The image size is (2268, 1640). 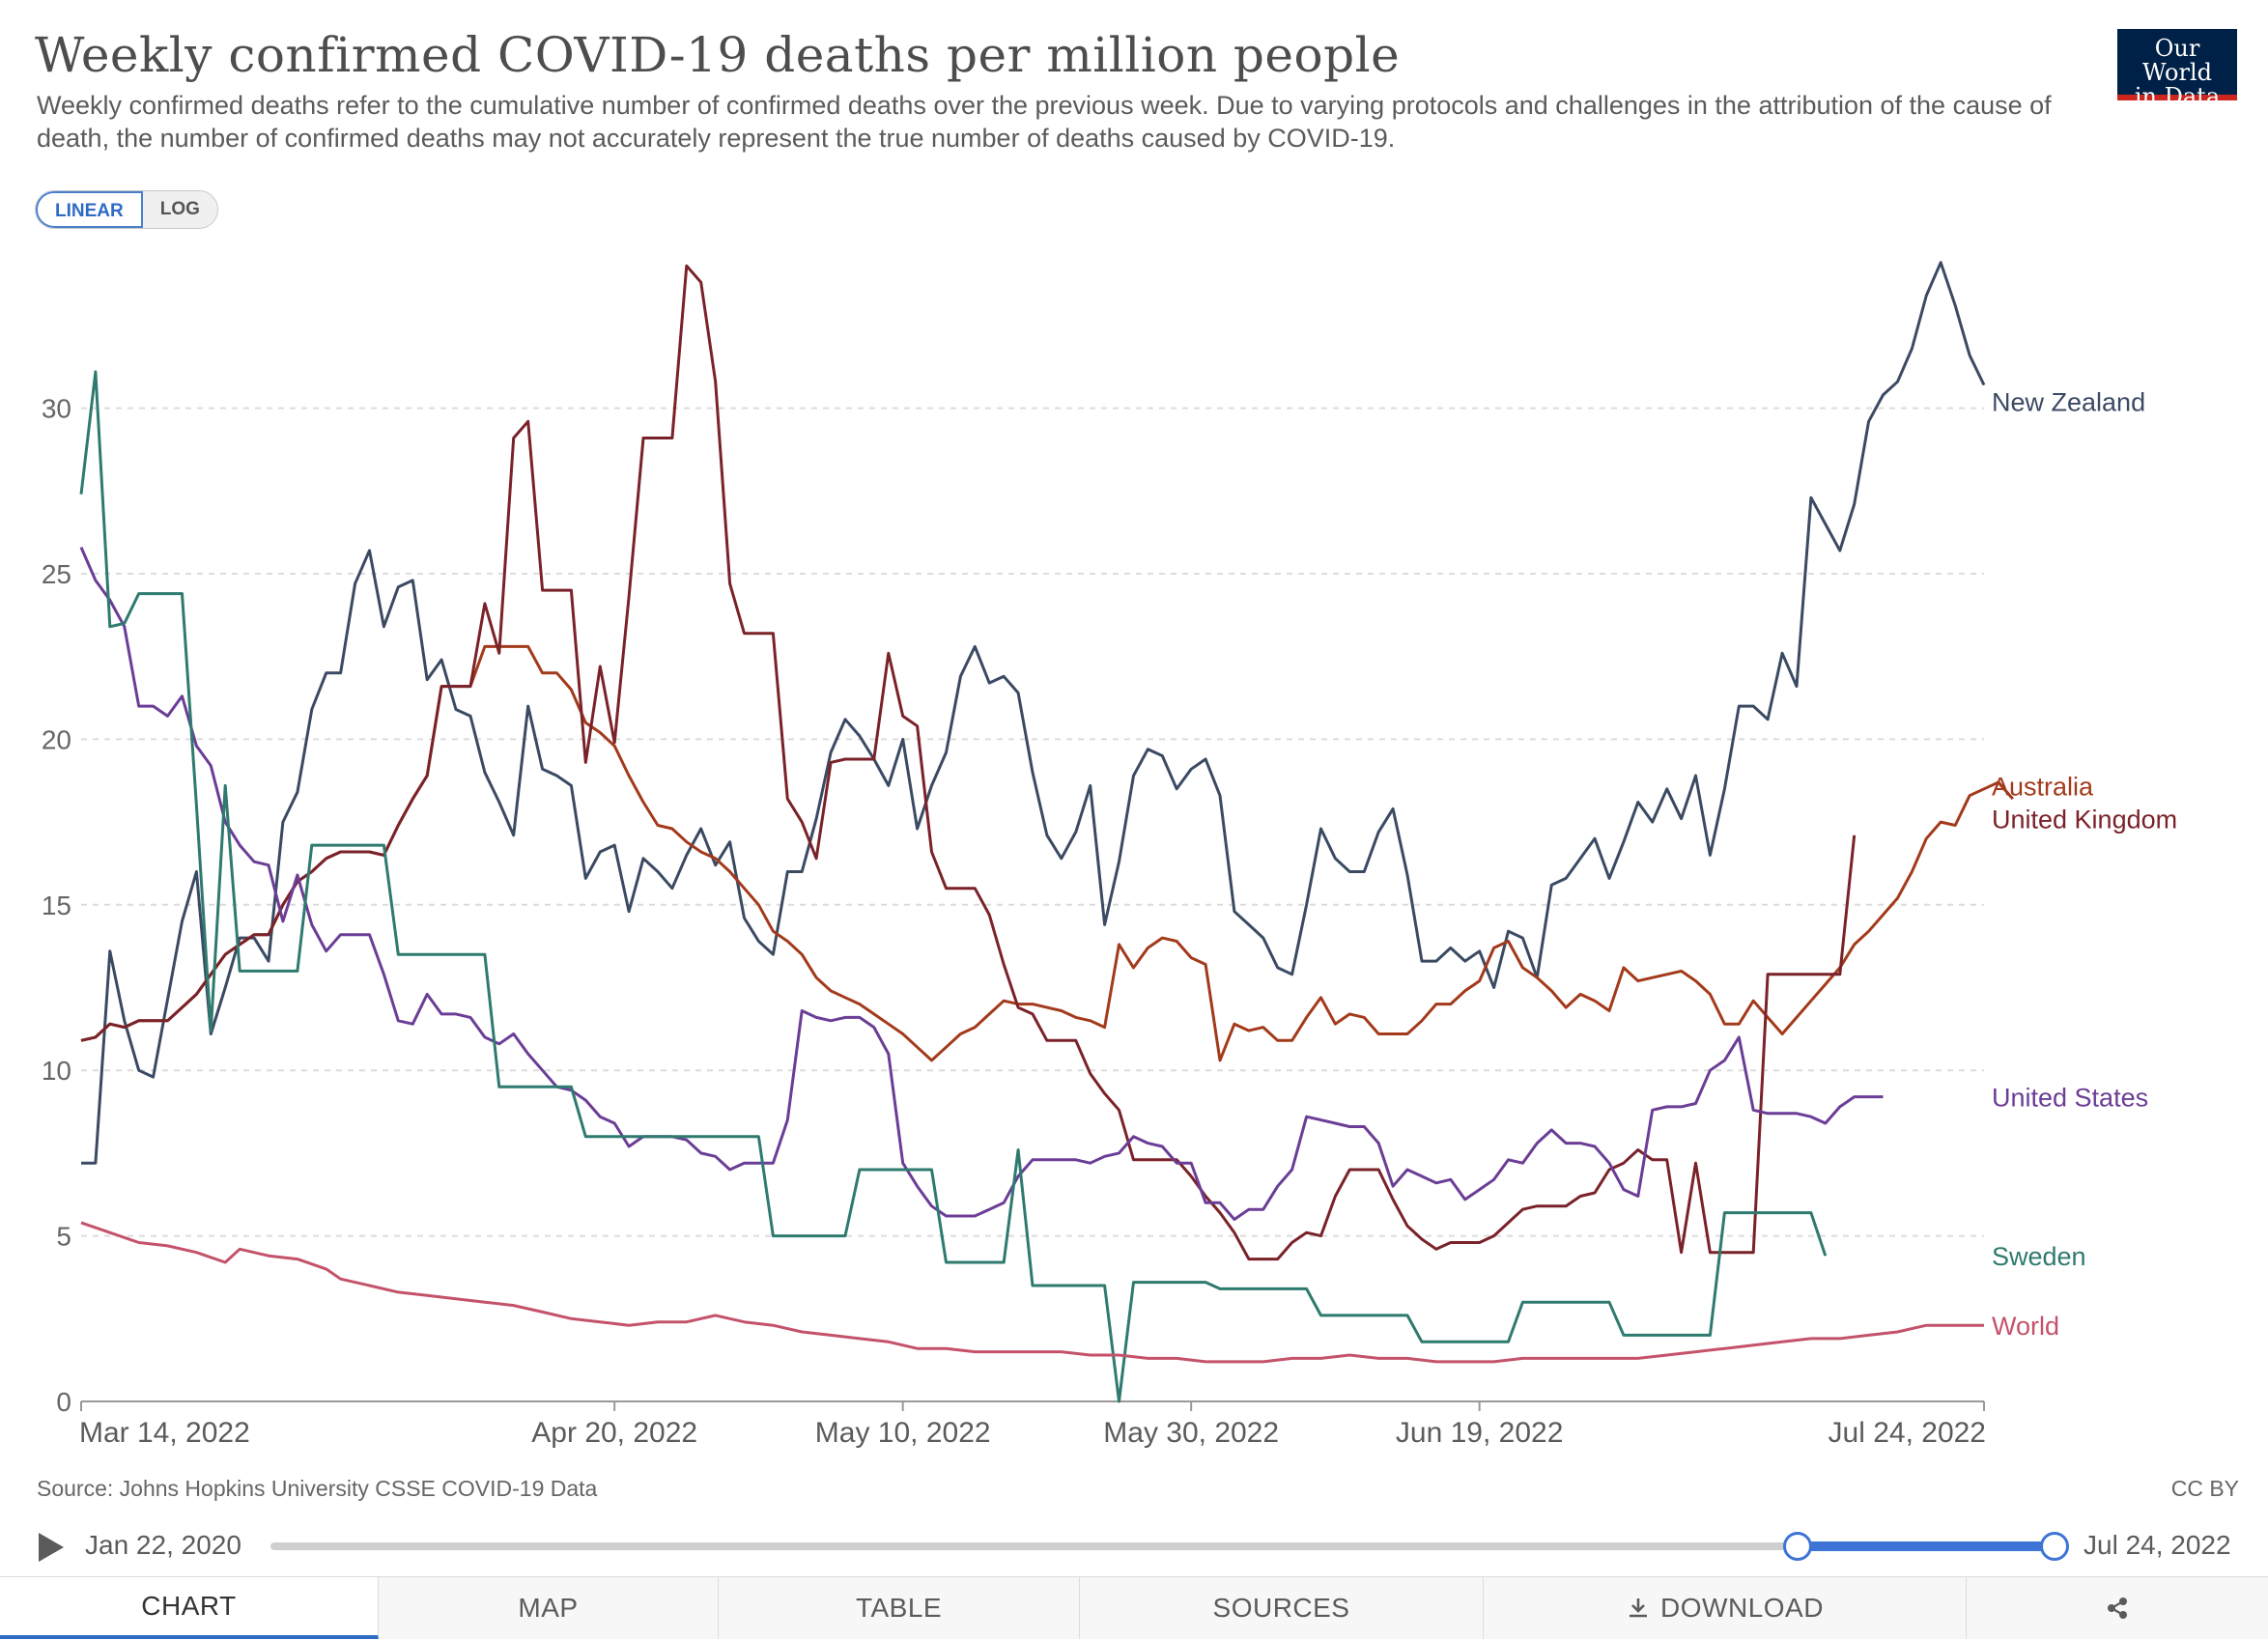 I want to click on timeline-start-date: Jan 22, 2020, so click(x=163, y=1545).